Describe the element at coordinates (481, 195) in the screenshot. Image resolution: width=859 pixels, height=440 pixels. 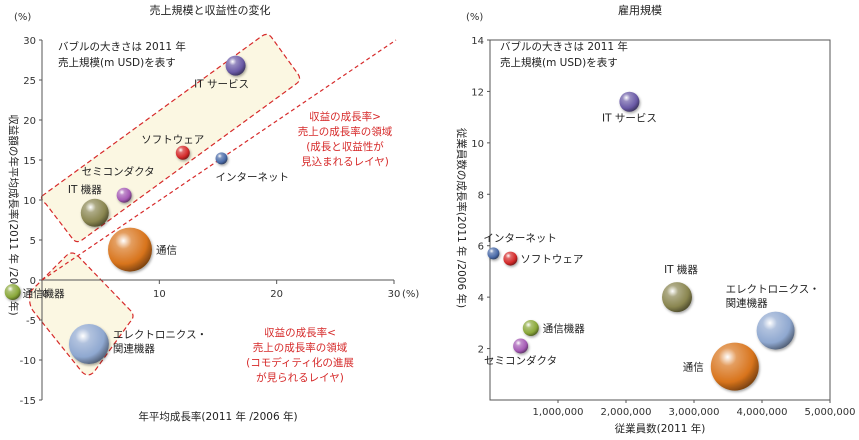
I see `right-y-tick-label: 8` at that location.